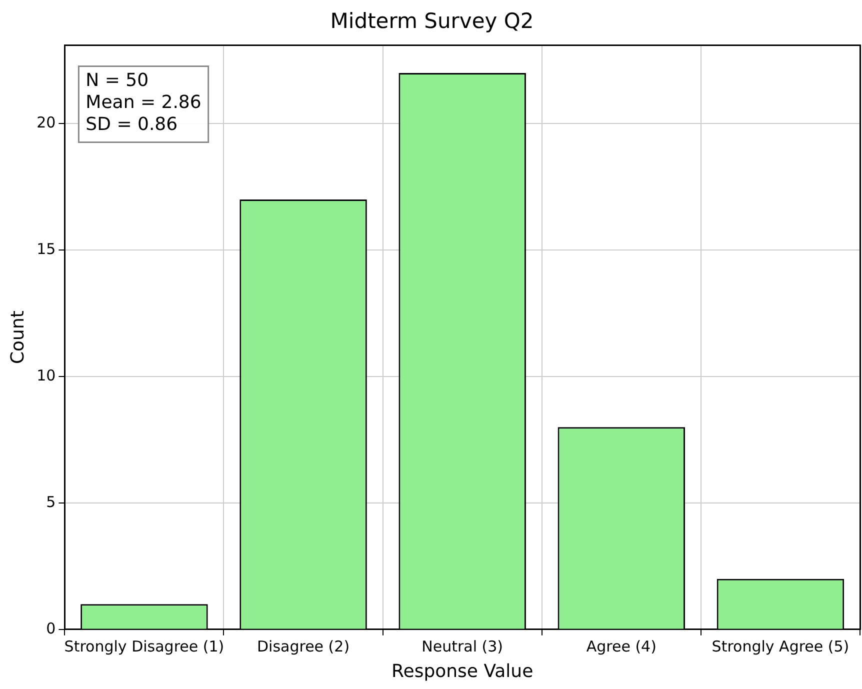 This screenshot has height=689, width=862. What do you see at coordinates (51, 628) in the screenshot?
I see `y-tick-label: 0` at bounding box center [51, 628].